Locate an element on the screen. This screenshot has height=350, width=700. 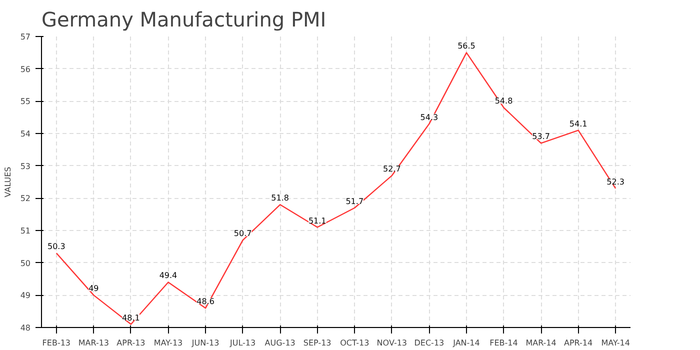
x-tick-label: APR-14 is located at coordinates (578, 343).